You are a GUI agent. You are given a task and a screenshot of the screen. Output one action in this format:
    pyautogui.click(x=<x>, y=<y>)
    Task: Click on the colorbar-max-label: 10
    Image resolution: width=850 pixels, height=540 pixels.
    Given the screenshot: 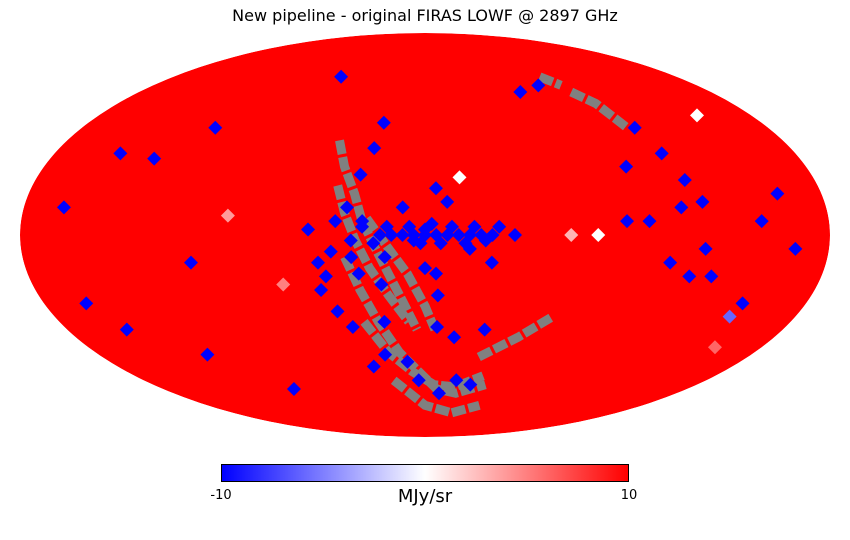 What is the action you would take?
    pyautogui.click(x=629, y=495)
    